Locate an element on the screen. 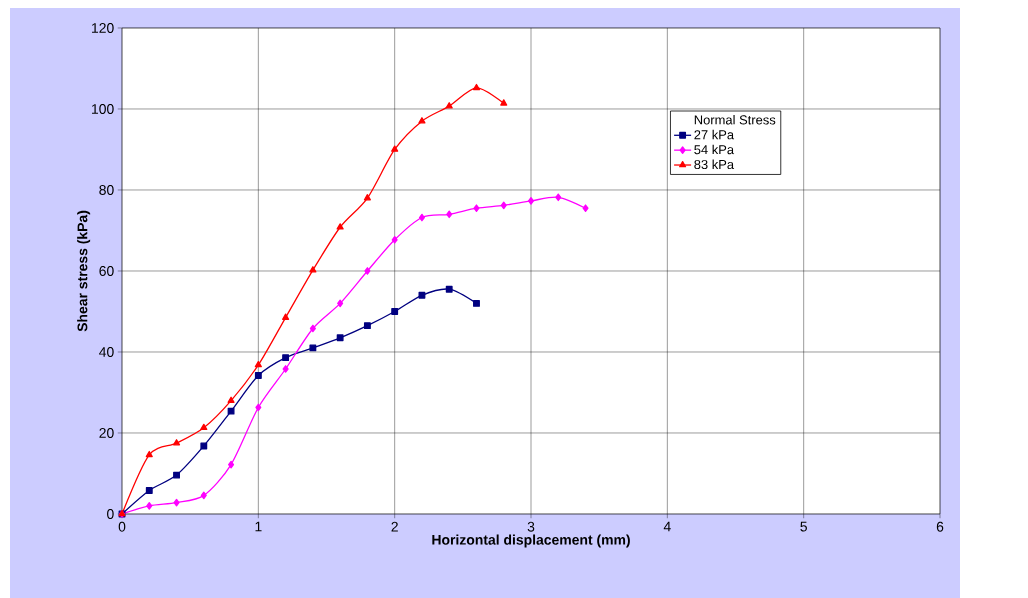  legend-label: 27 kPa is located at coordinates (714, 134).